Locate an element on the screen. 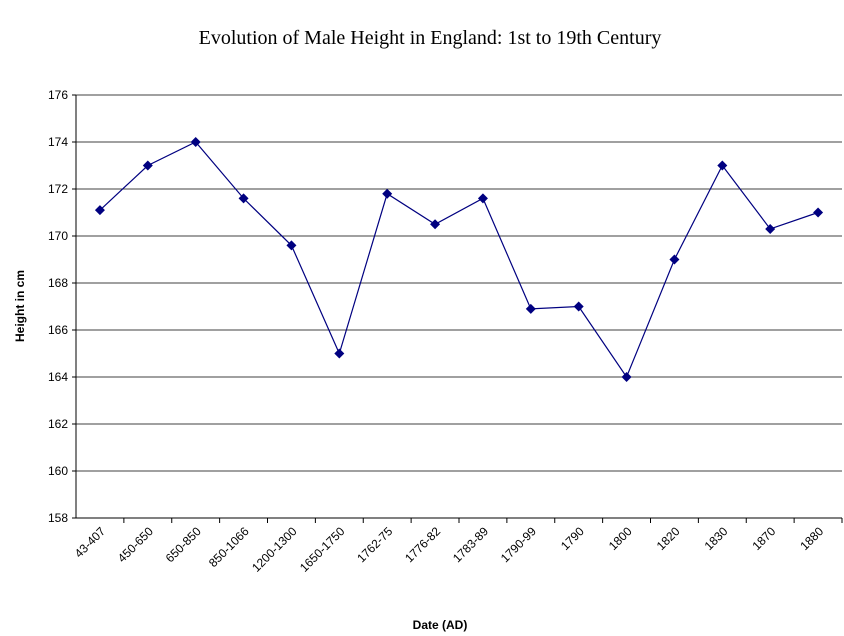 This screenshot has height=636, width=844. y-axis-title: Height in cm is located at coordinates (20, 306).